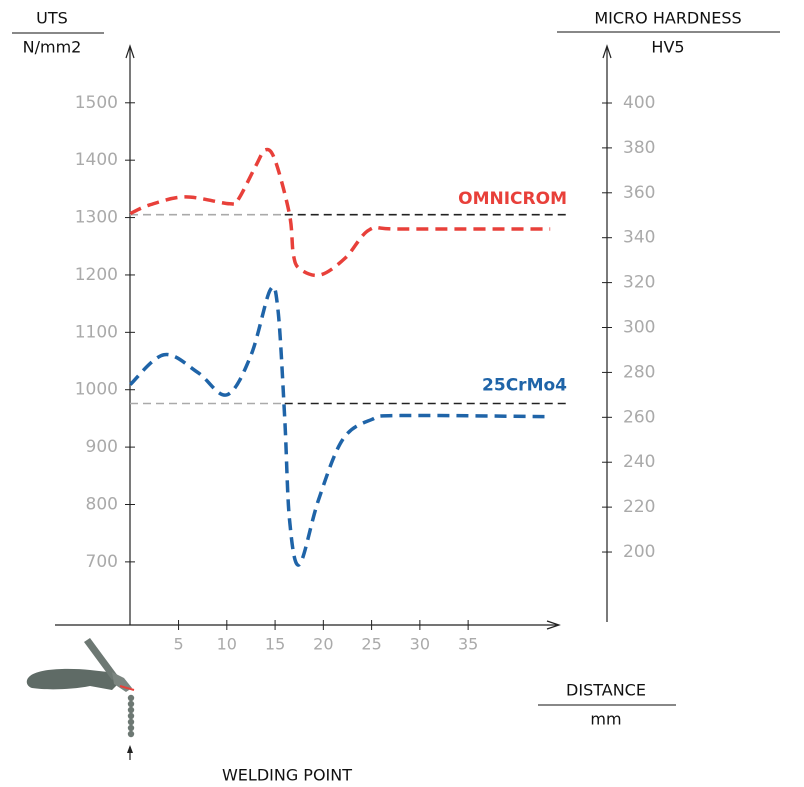  I want to click on x-tick-label: 35, so click(468, 644).